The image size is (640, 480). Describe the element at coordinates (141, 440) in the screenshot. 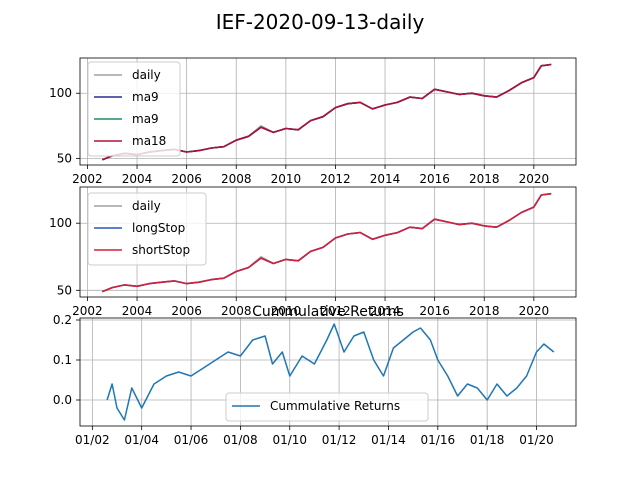

I see `x-tick-label: 01/04` at that location.